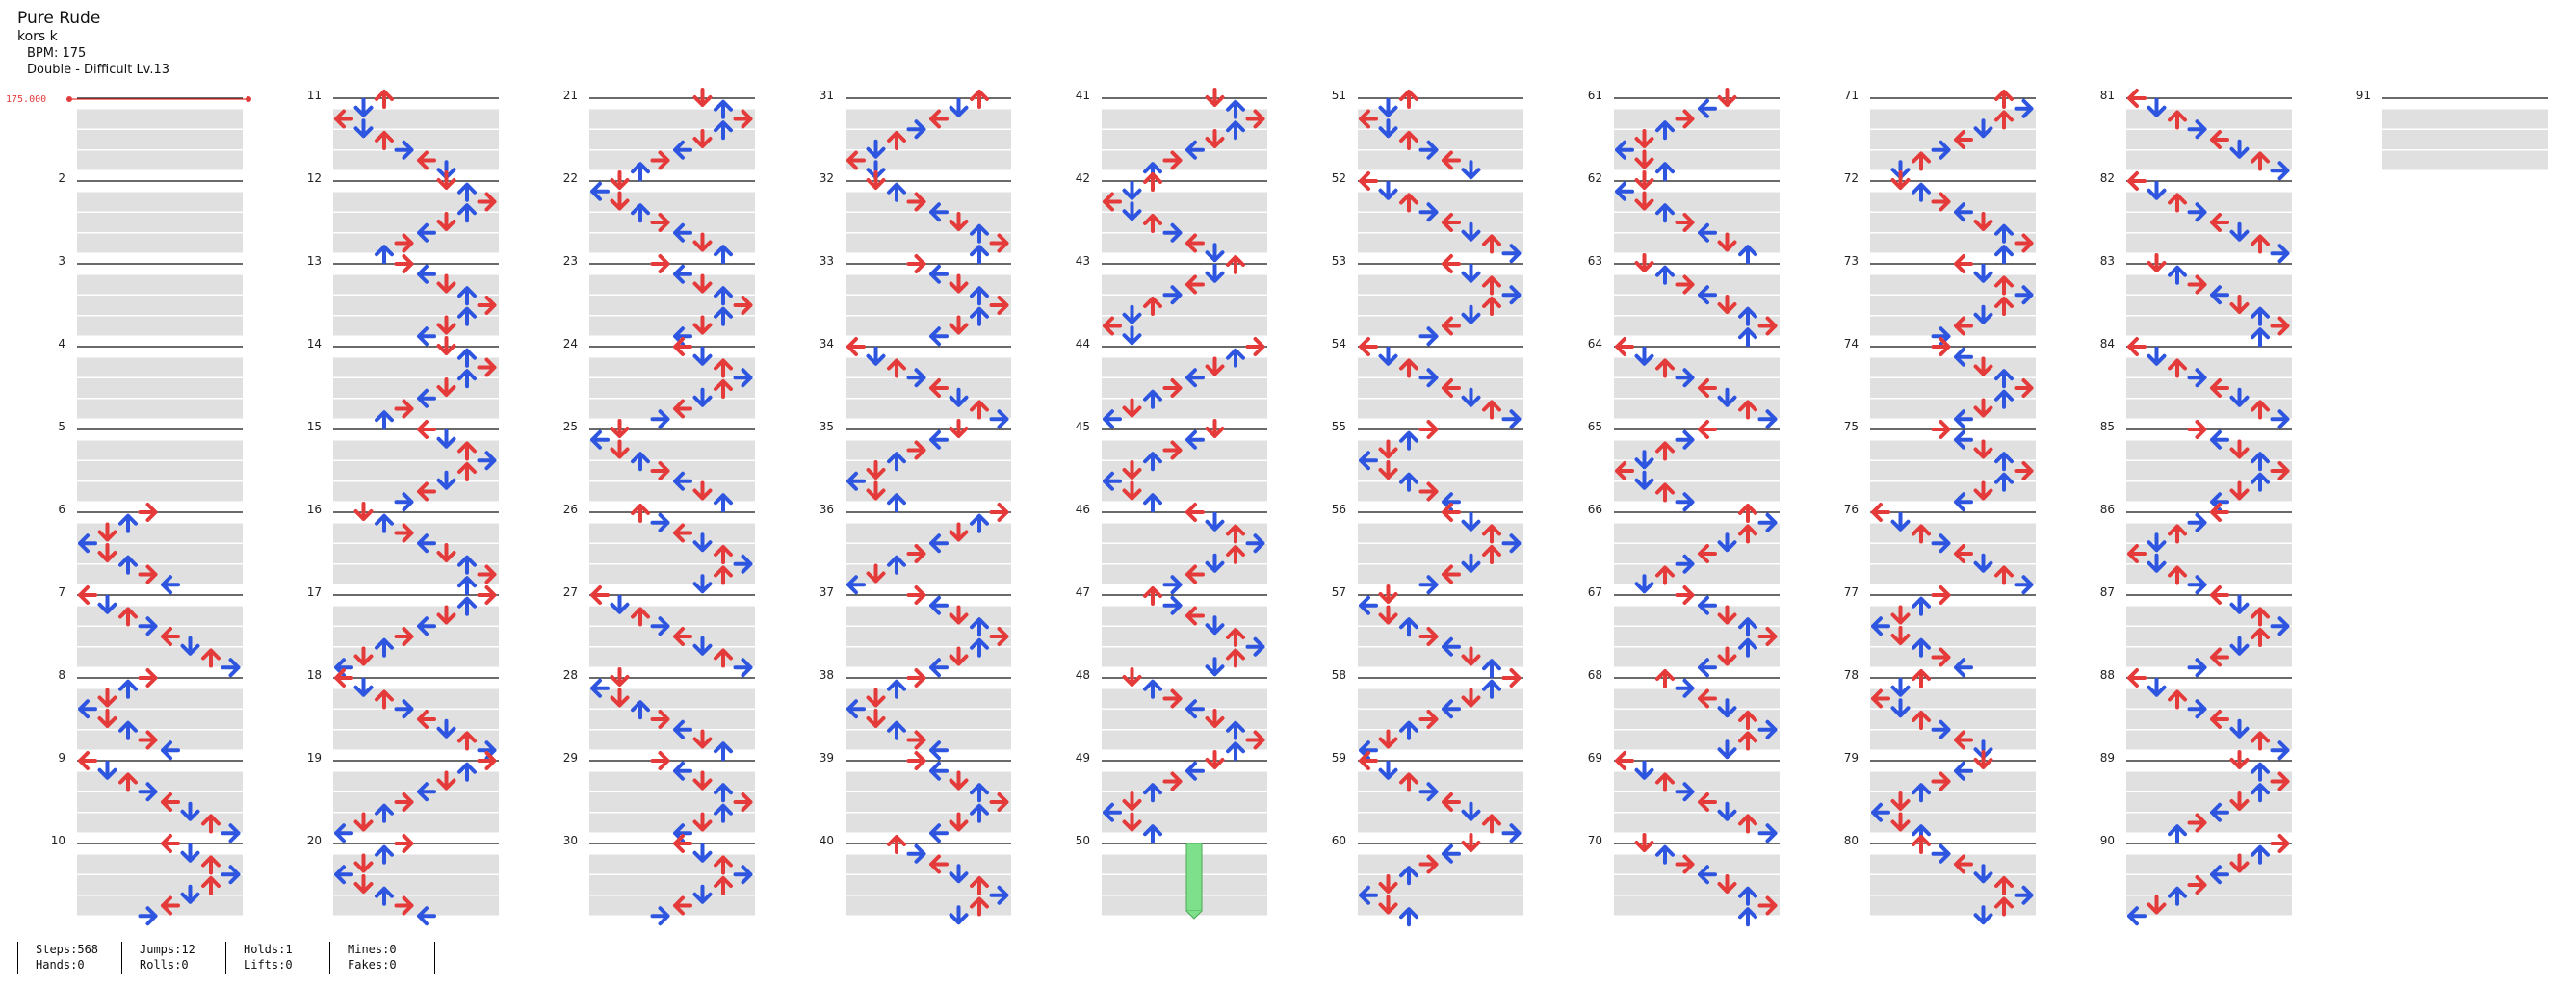  Describe the element at coordinates (268, 949) in the screenshot. I see `holds-count: Holds:1` at that location.